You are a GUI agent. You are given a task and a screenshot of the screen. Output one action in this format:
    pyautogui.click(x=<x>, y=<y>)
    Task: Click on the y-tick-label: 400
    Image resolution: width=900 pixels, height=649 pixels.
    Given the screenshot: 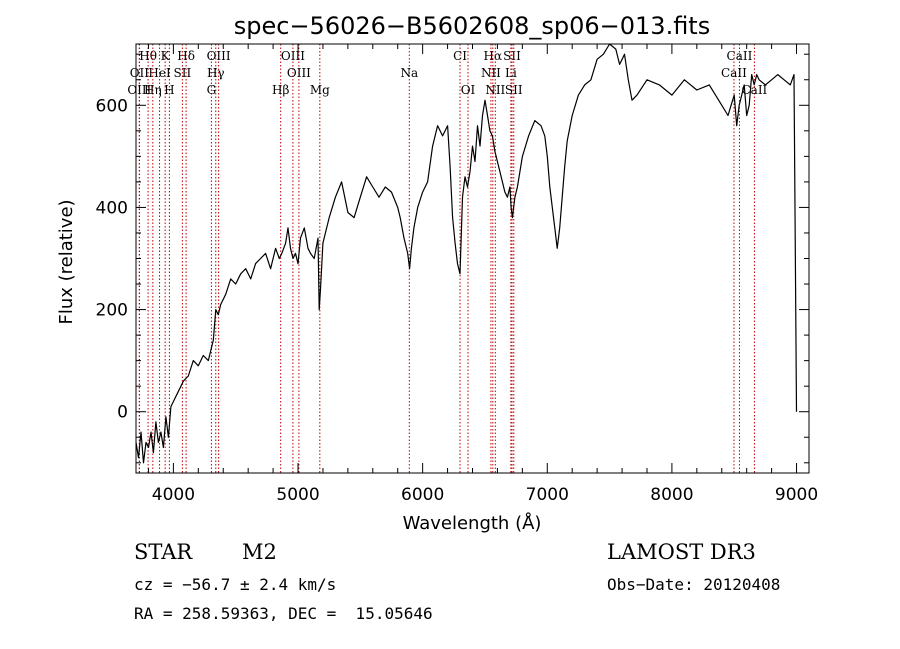 What is the action you would take?
    pyautogui.click(x=112, y=208)
    